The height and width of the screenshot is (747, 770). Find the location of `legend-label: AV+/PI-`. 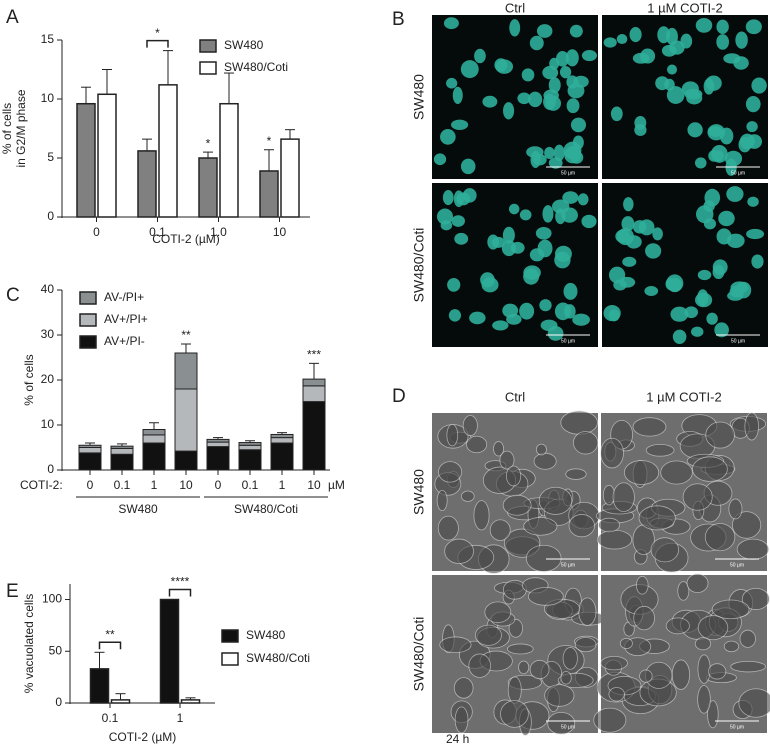

legend-label: AV+/PI- is located at coordinates (124, 341).